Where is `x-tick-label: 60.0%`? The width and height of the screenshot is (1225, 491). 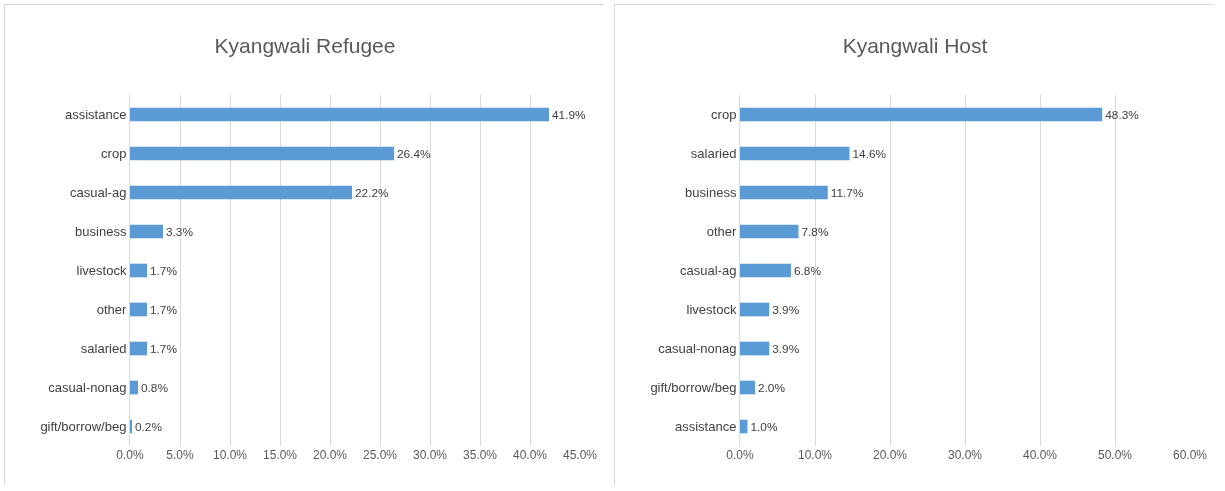
x-tick-label: 60.0% is located at coordinates (1190, 455).